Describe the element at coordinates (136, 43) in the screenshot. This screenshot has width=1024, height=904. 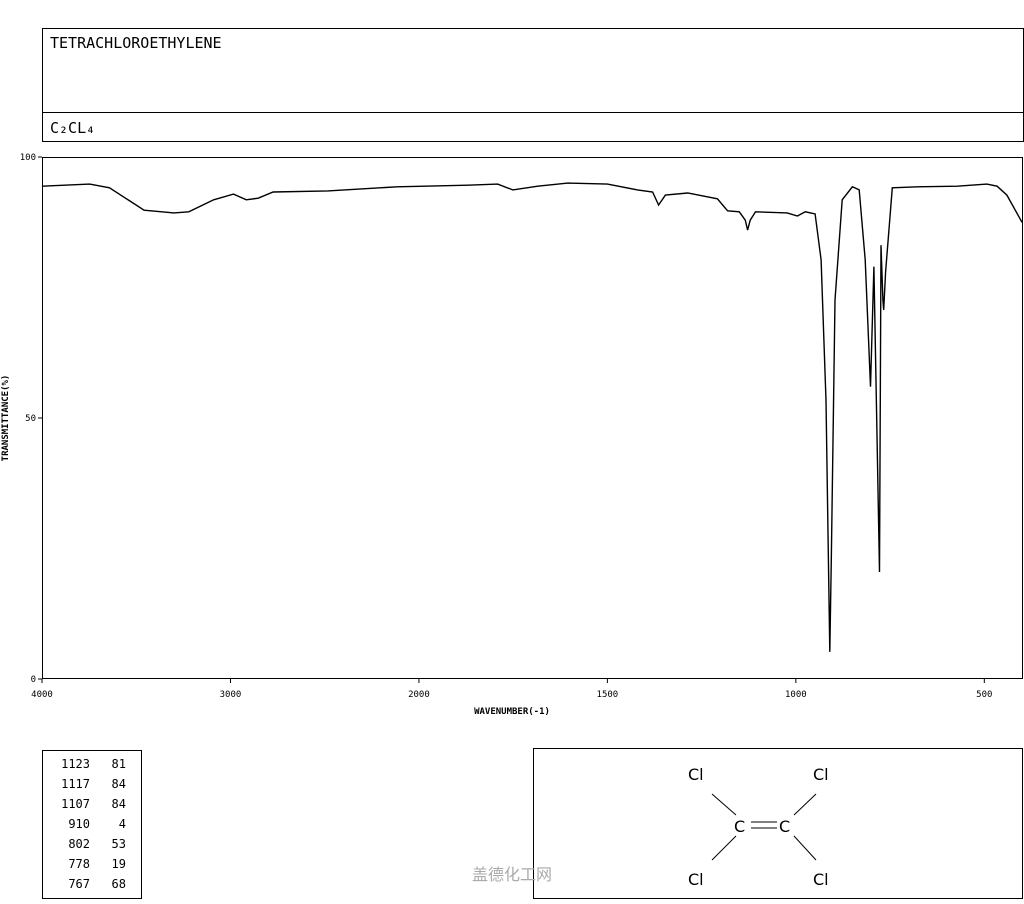
I see `title: TETRACHLOROETHYLENE` at that location.